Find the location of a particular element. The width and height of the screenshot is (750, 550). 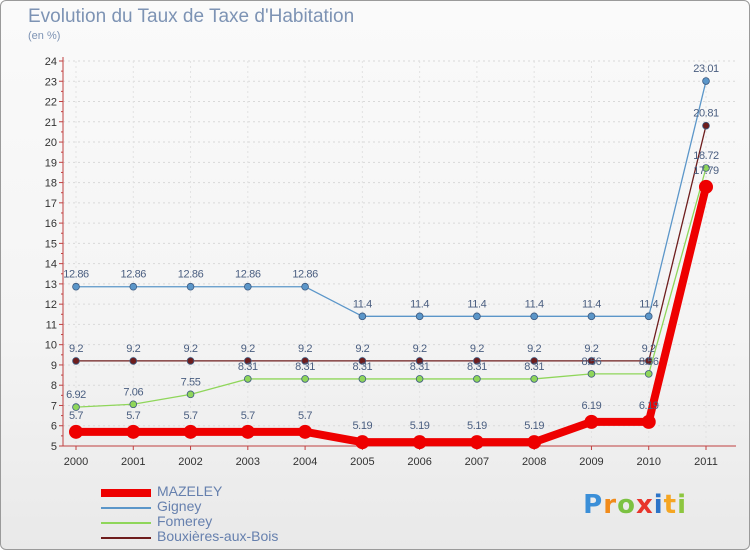

x-tick-label: 2000 is located at coordinates (76, 462).